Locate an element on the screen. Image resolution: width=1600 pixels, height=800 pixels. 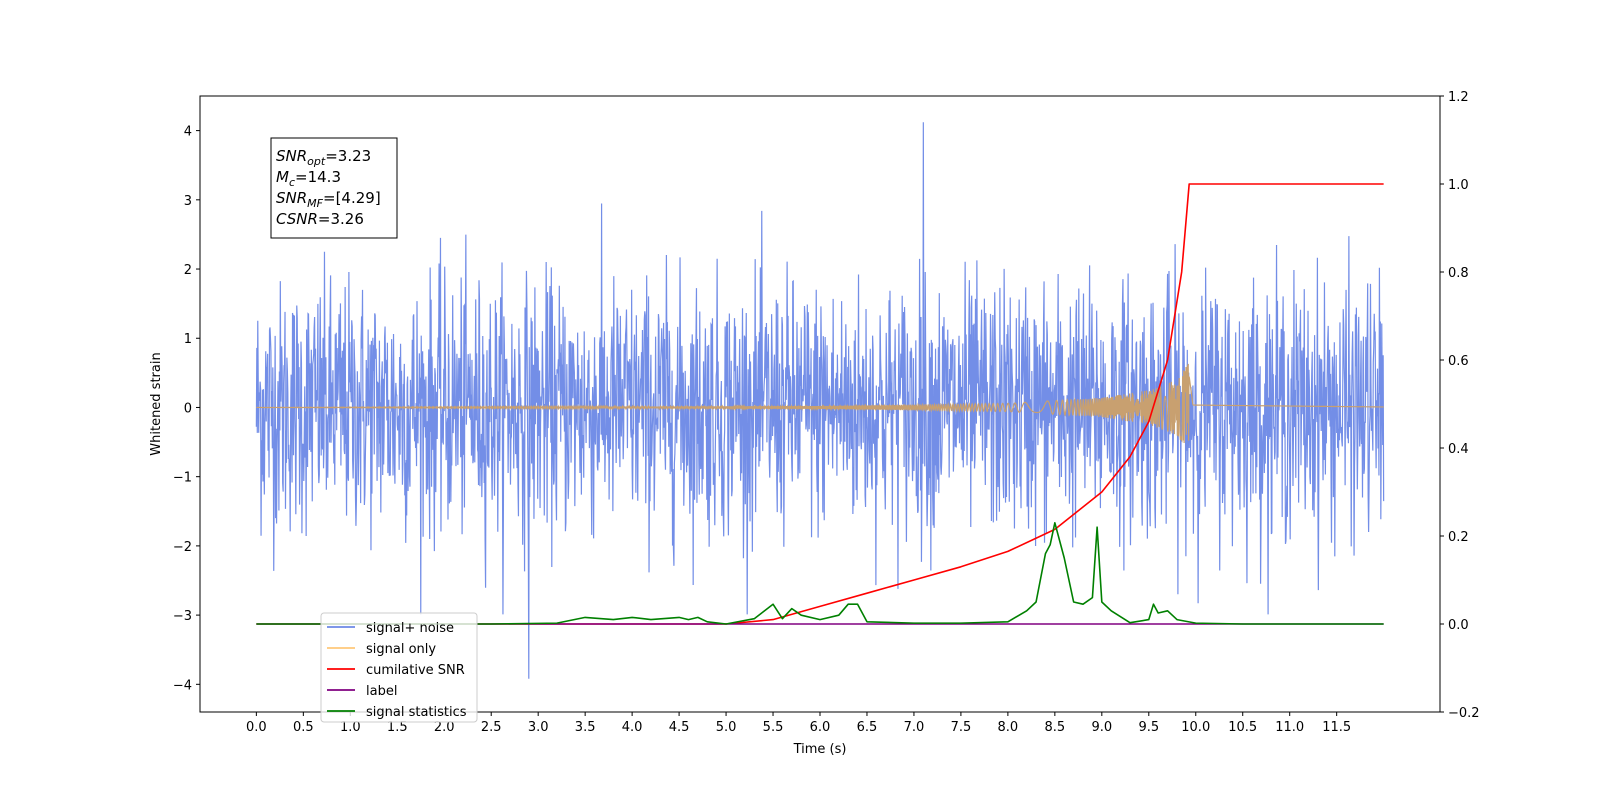
x-tick-label: 4.0 is located at coordinates (632, 727).